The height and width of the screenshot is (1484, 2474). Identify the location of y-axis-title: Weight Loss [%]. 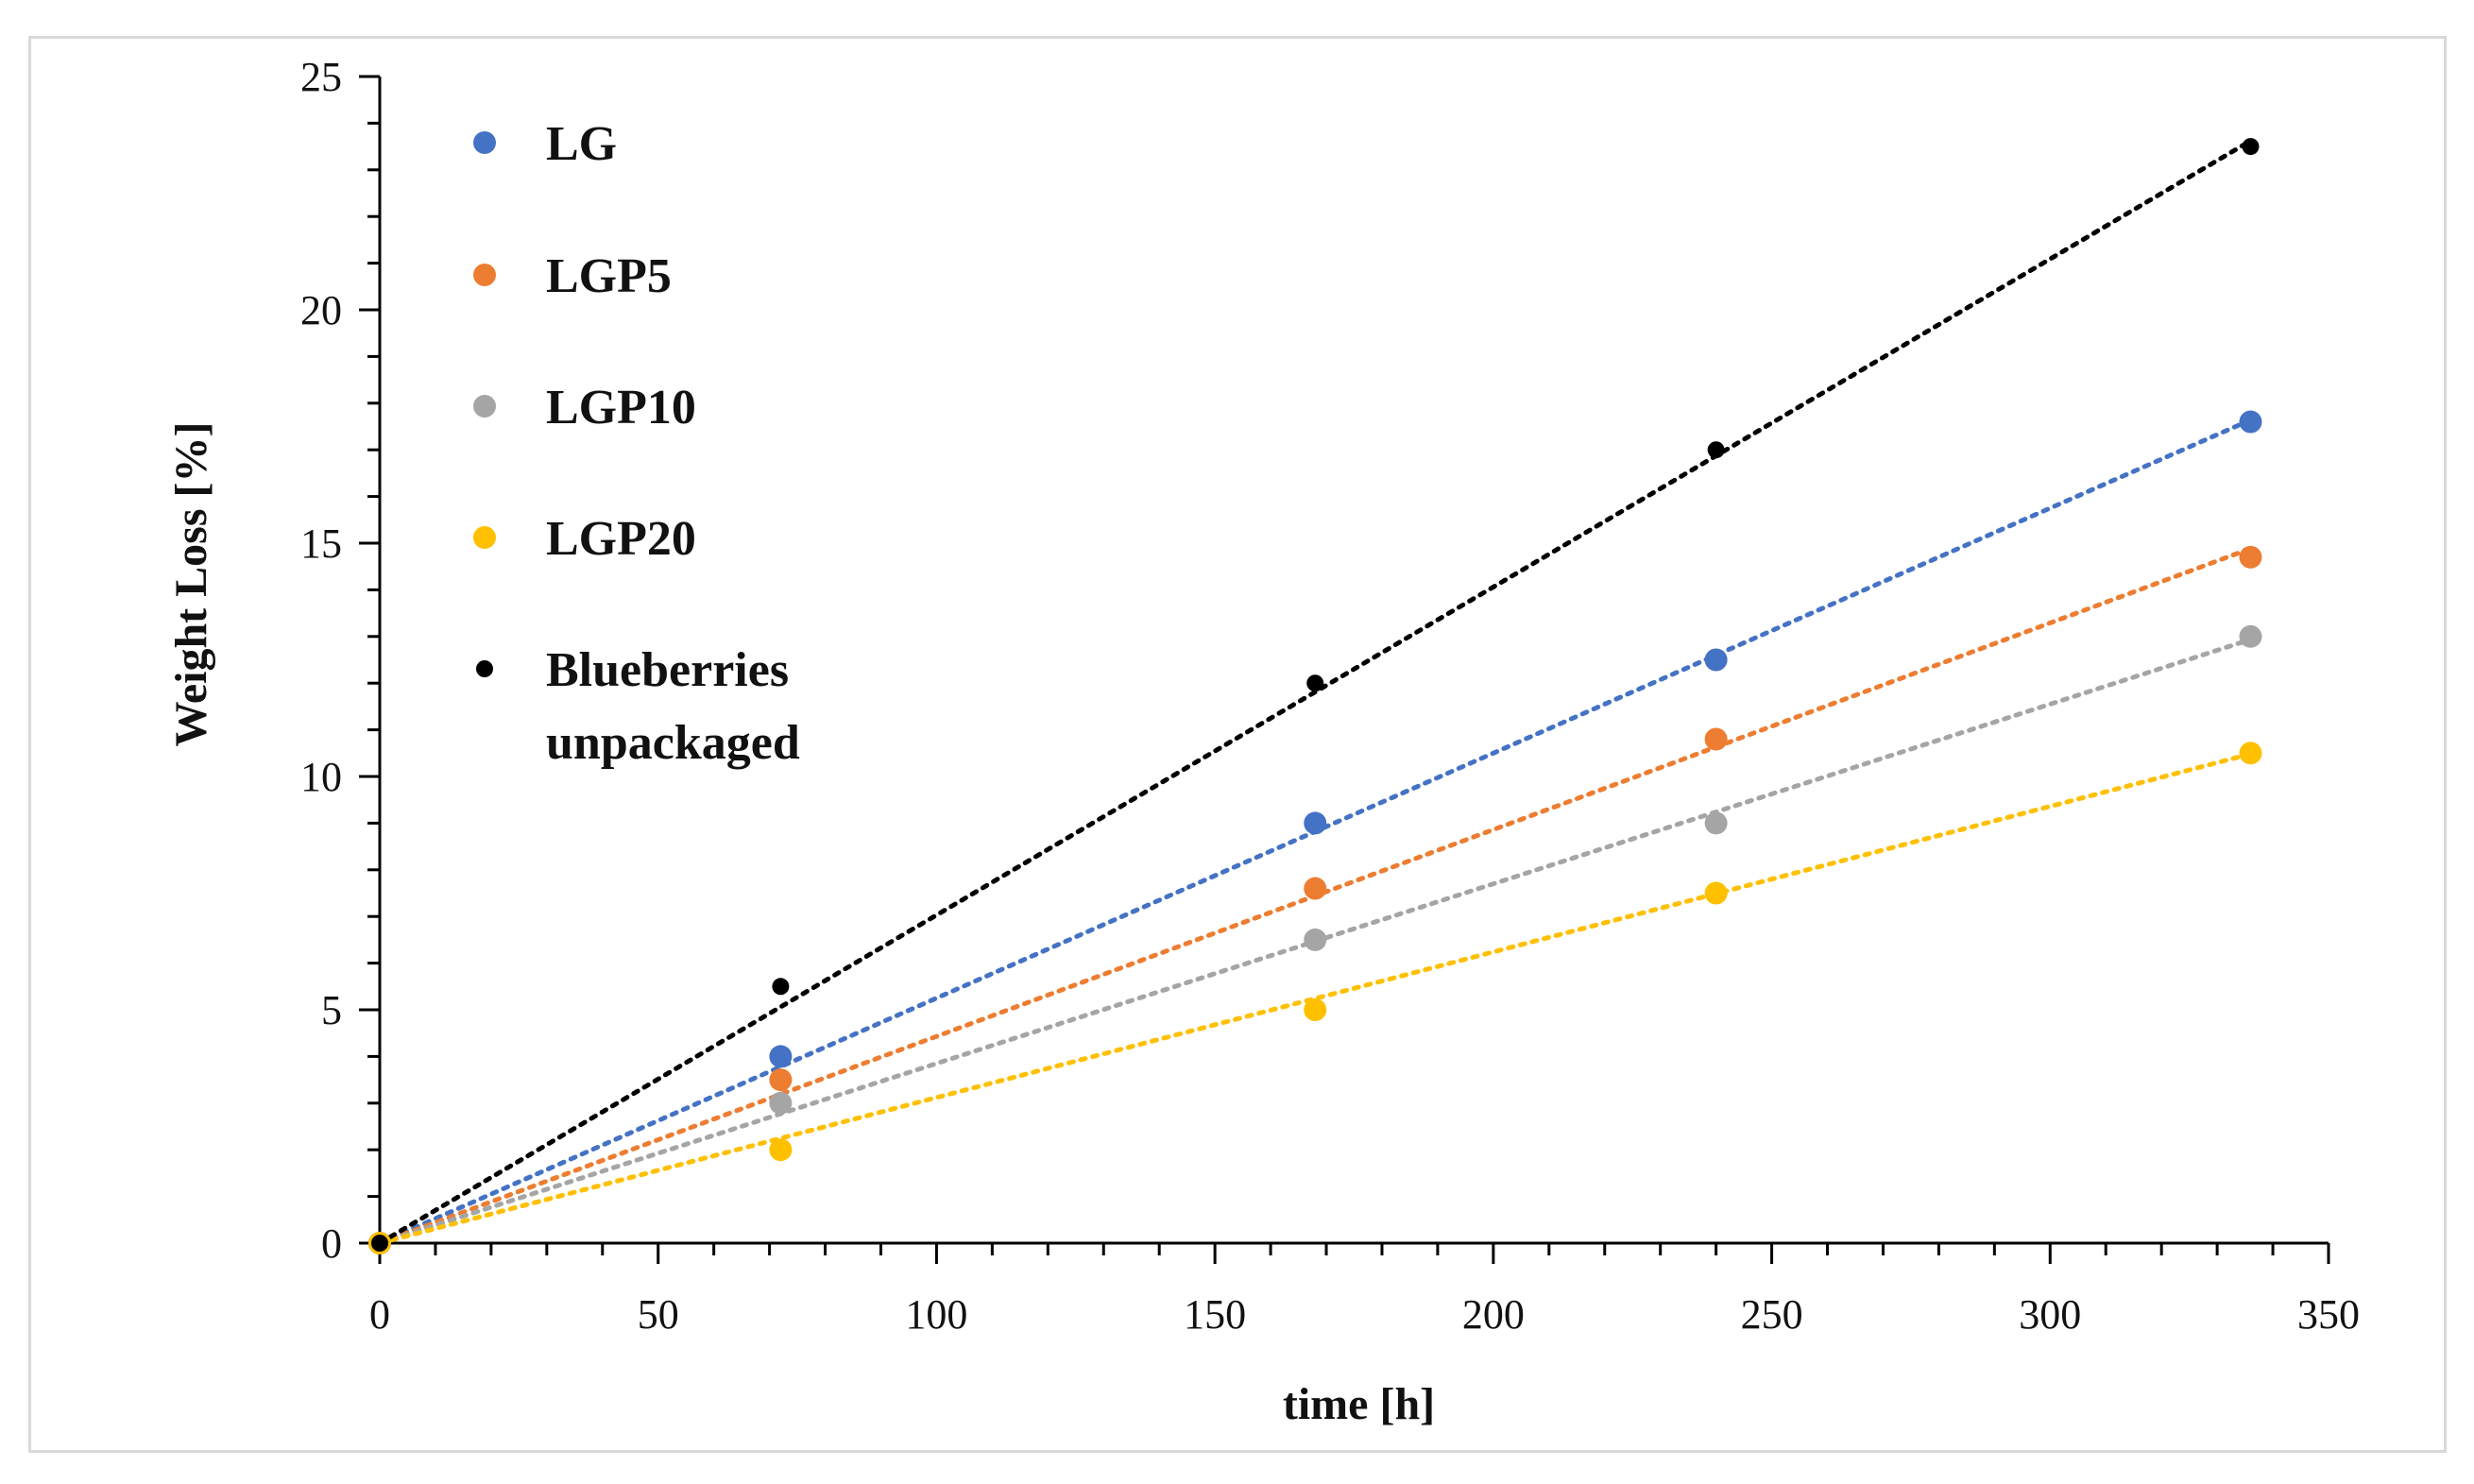
(191, 583).